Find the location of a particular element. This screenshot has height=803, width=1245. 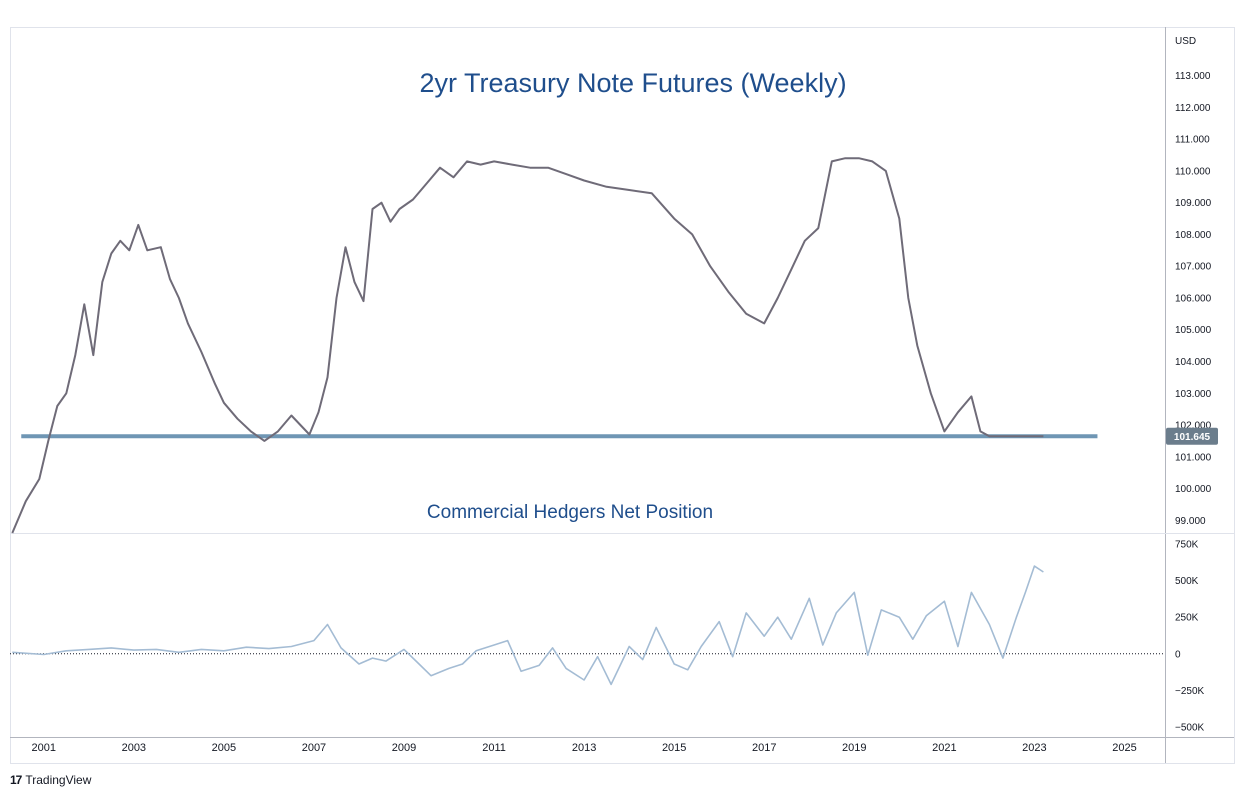

price-tick-label: 99.000 is located at coordinates (1190, 521).